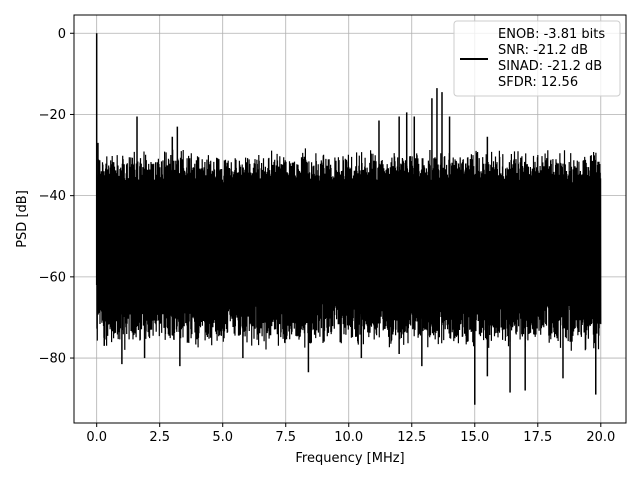 The height and width of the screenshot is (480, 640). What do you see at coordinates (52, 359) in the screenshot?
I see `y-tick-label: −80` at bounding box center [52, 359].